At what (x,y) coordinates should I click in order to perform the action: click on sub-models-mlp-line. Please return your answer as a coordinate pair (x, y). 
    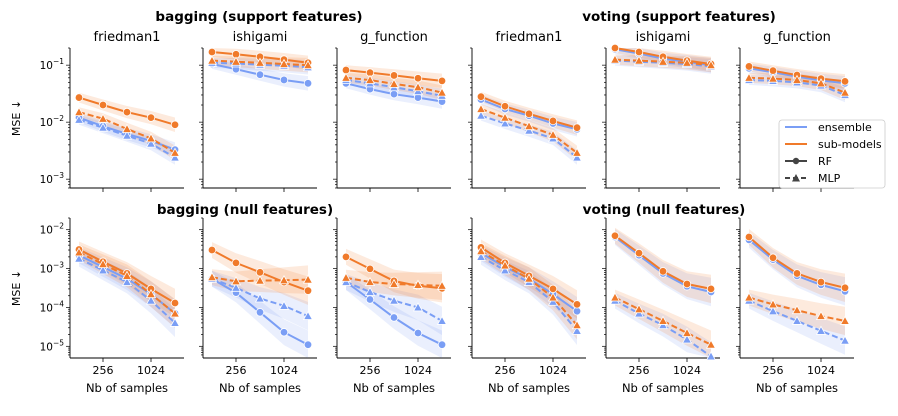
    Looking at the image, I should click on (127, 283).